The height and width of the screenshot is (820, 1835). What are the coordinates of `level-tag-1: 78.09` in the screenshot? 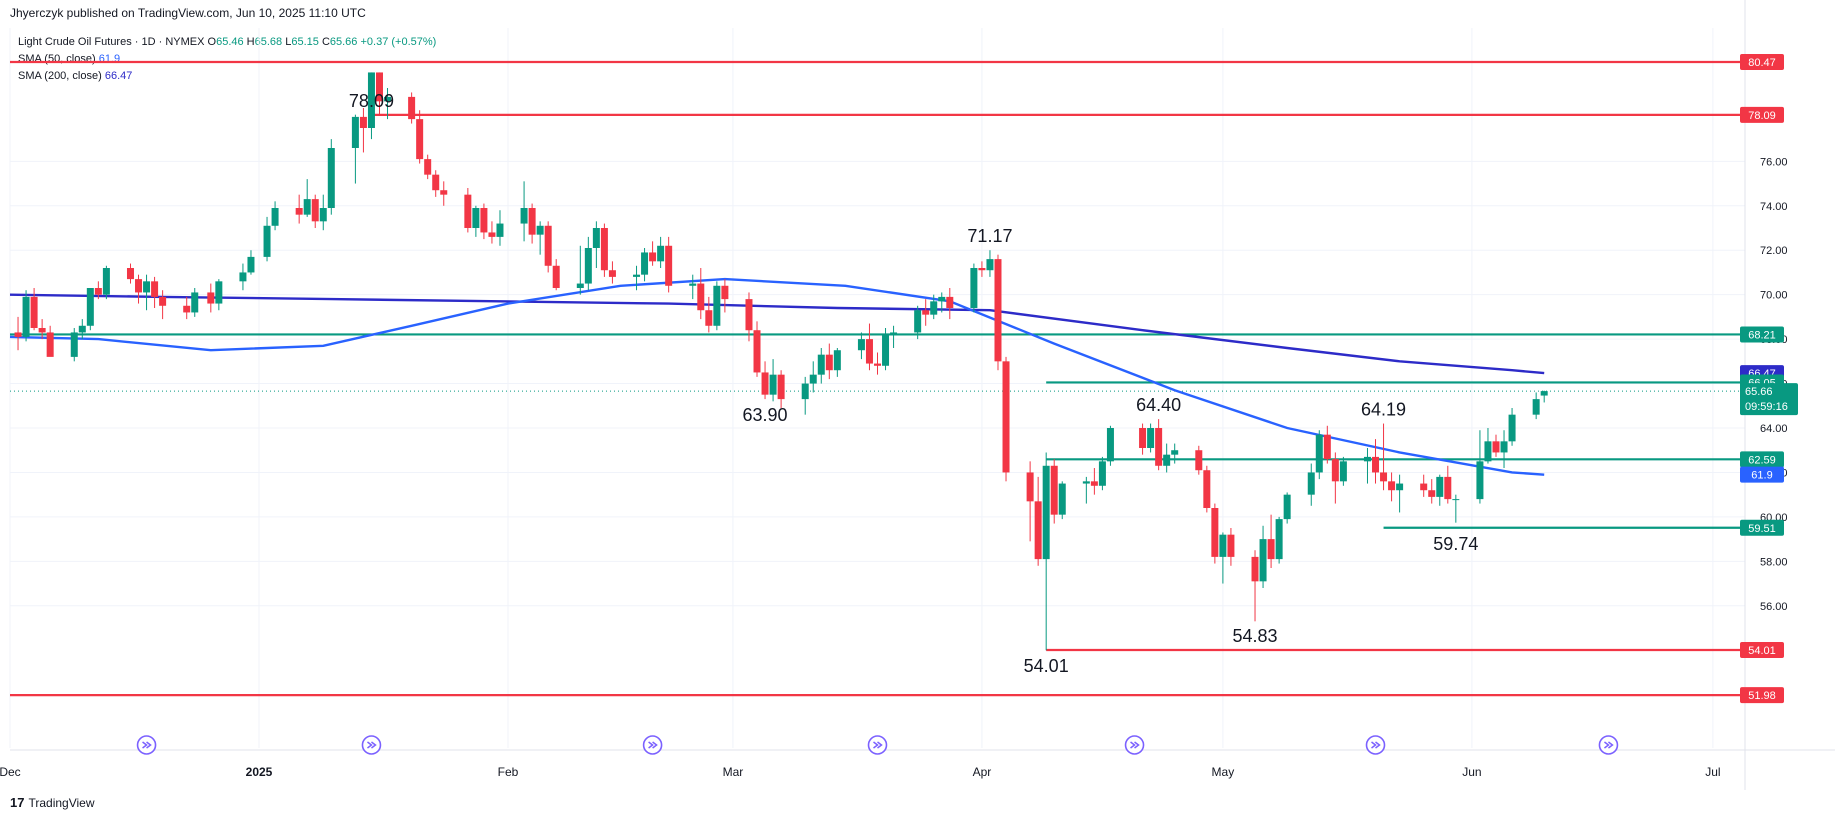 It's located at (1762, 116).